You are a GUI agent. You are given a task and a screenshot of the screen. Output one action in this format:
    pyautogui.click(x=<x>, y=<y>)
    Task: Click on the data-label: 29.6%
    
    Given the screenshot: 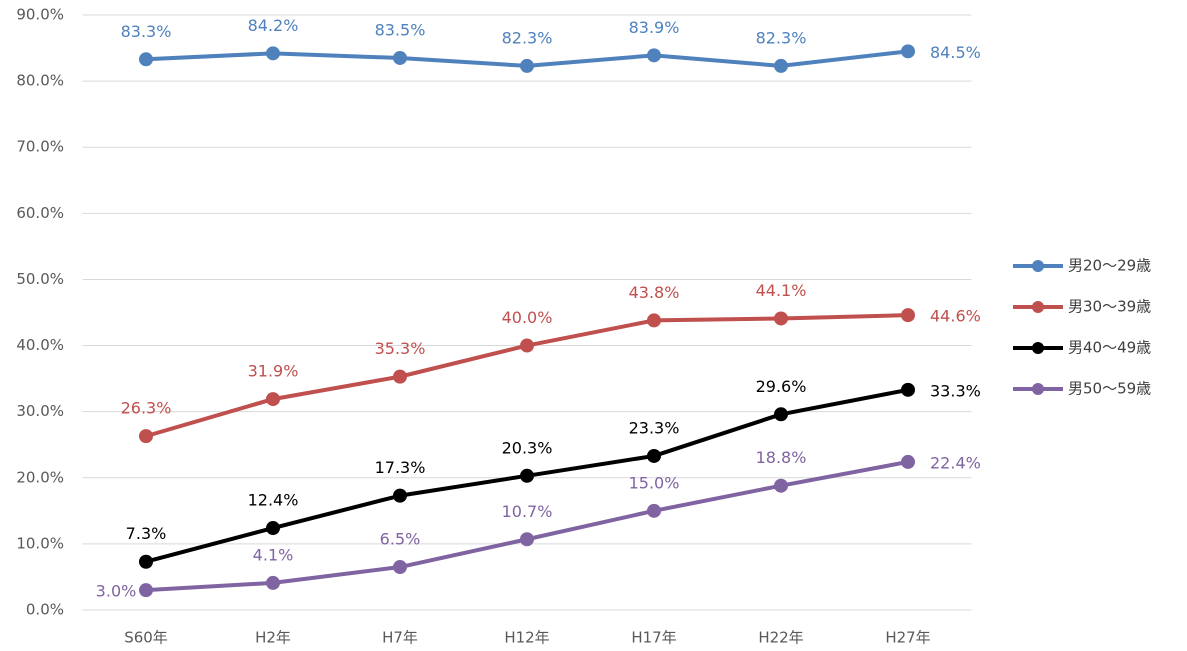 What is the action you would take?
    pyautogui.click(x=781, y=386)
    